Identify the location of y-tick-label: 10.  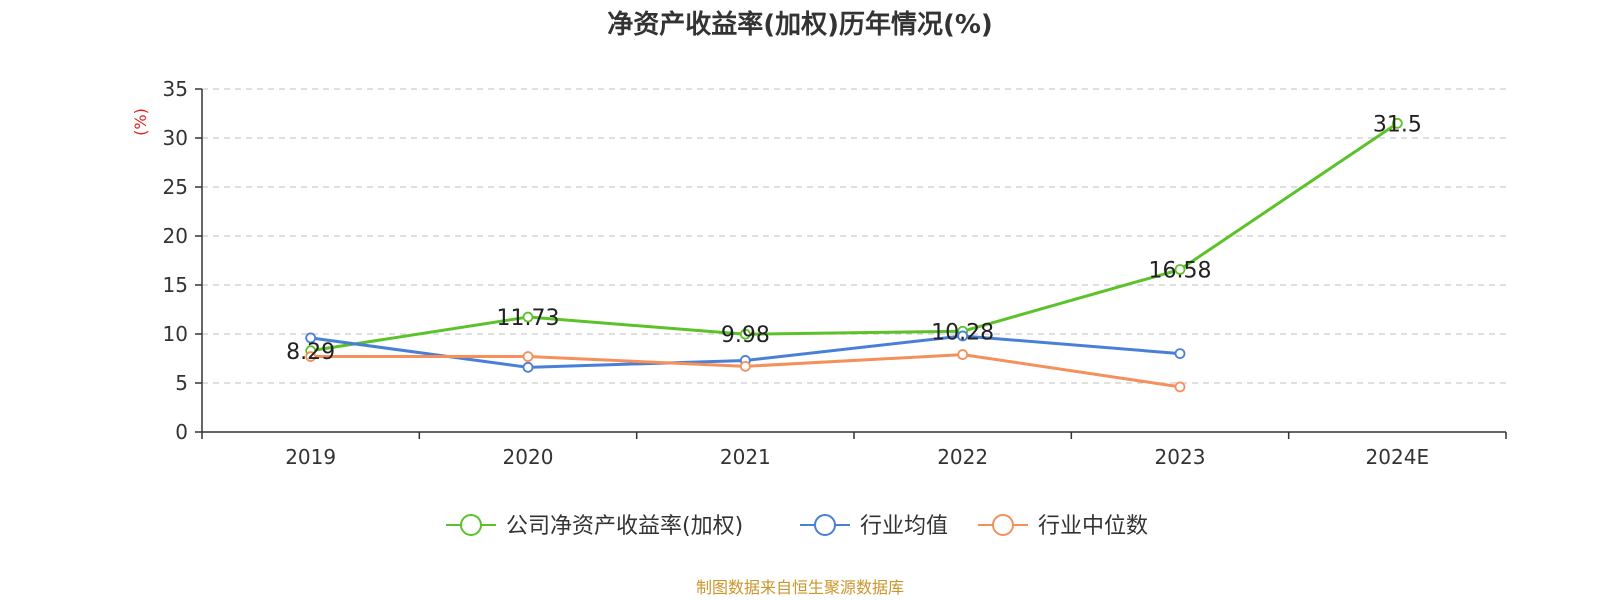
(175, 334).